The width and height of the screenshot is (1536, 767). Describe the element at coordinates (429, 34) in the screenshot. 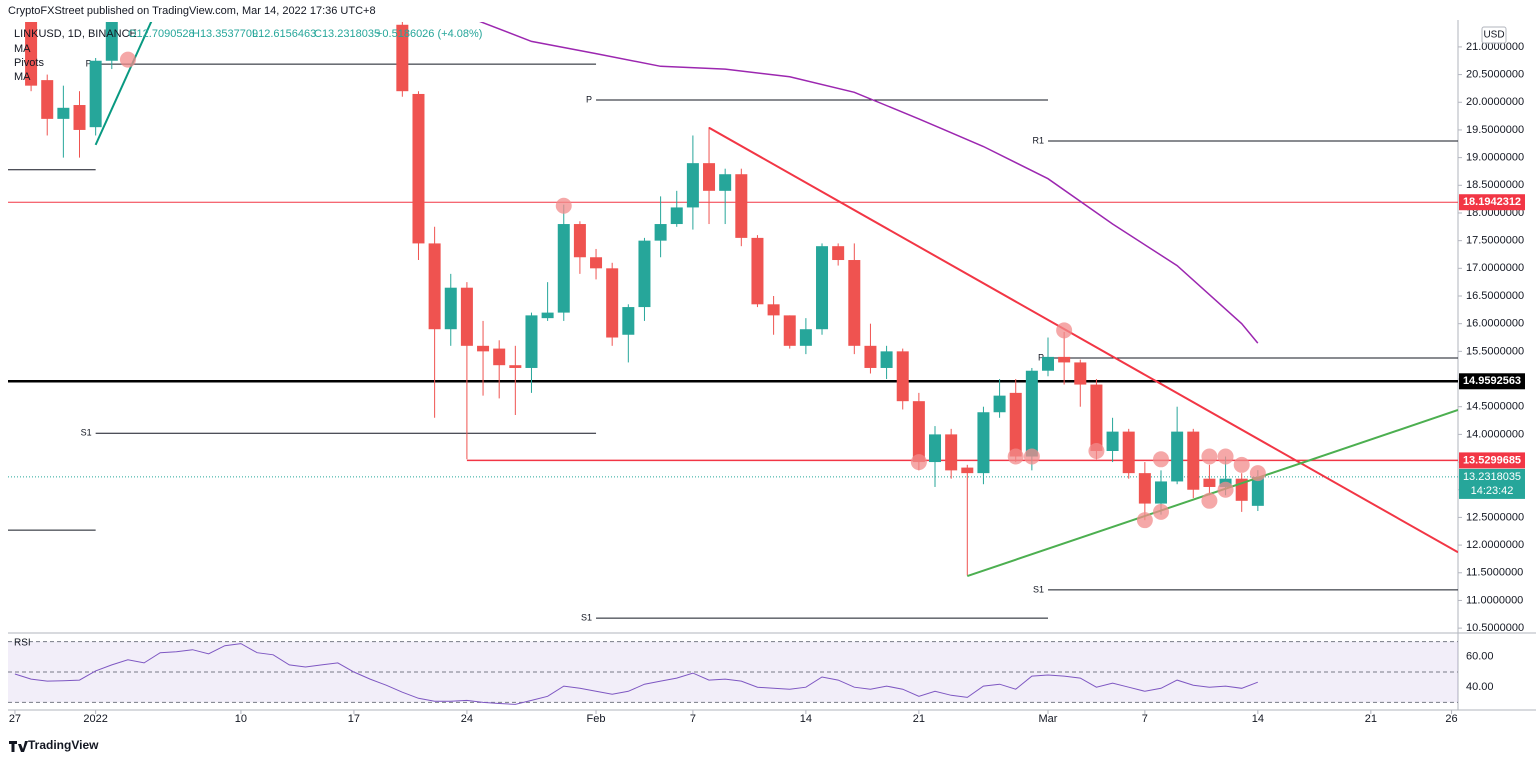

I see `ohlc-change: +0.5186026 (+4.08%)` at that location.